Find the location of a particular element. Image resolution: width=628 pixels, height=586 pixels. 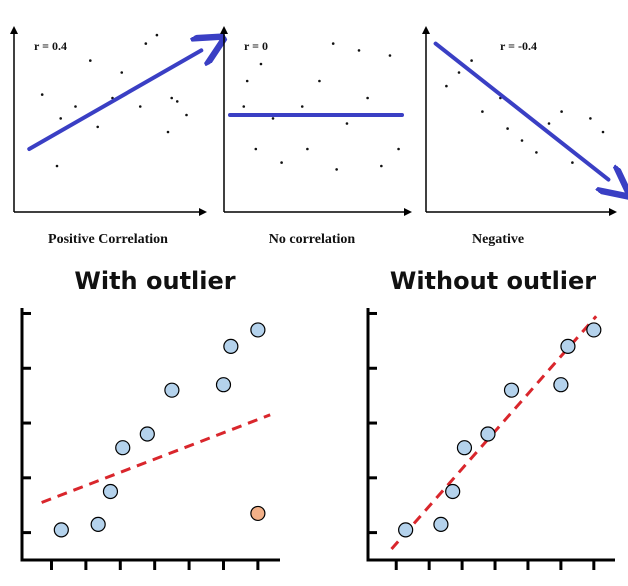

dashed-trend-line is located at coordinates (156, 458).